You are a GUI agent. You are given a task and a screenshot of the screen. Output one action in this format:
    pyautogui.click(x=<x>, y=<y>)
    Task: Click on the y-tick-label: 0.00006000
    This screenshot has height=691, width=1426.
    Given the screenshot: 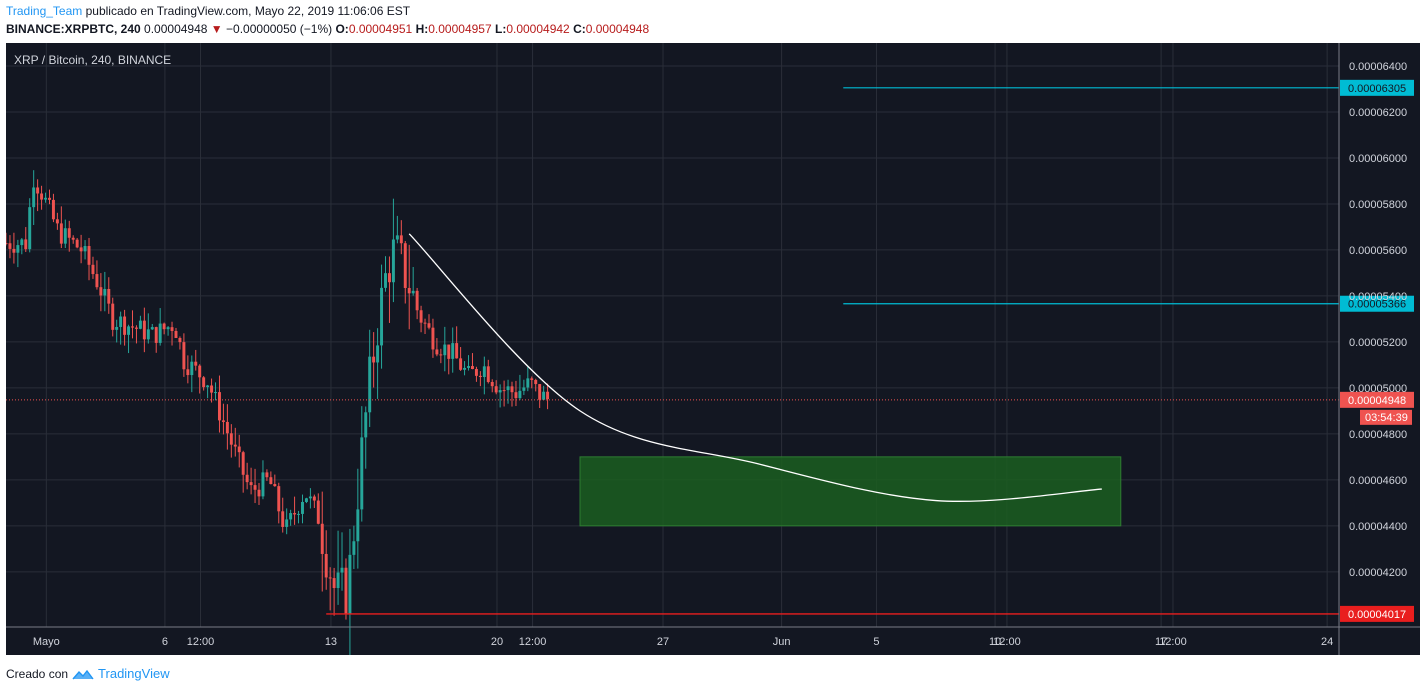 What is the action you would take?
    pyautogui.click(x=1378, y=159)
    